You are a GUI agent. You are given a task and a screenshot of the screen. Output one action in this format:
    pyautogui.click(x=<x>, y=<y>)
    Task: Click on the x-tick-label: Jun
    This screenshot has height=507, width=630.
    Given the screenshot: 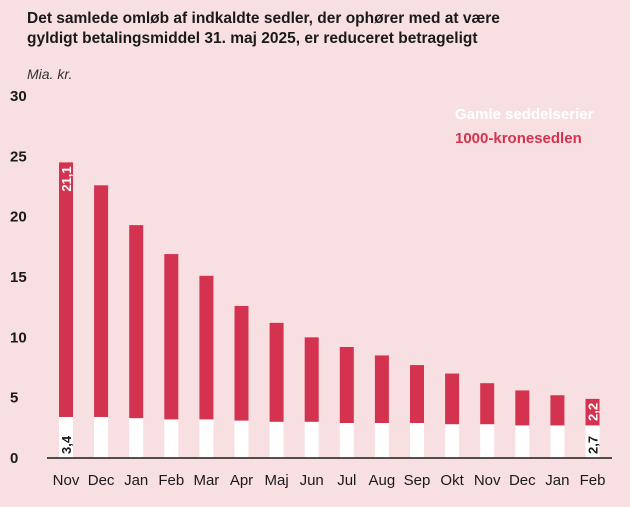 What is the action you would take?
    pyautogui.click(x=312, y=480)
    